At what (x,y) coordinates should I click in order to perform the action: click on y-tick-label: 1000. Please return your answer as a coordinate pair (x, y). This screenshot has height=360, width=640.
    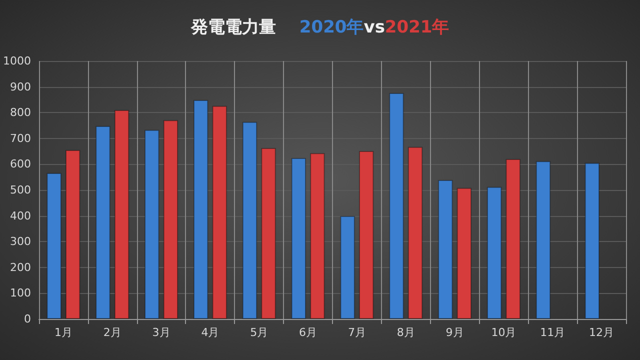
    Looking at the image, I should click on (16, 61).